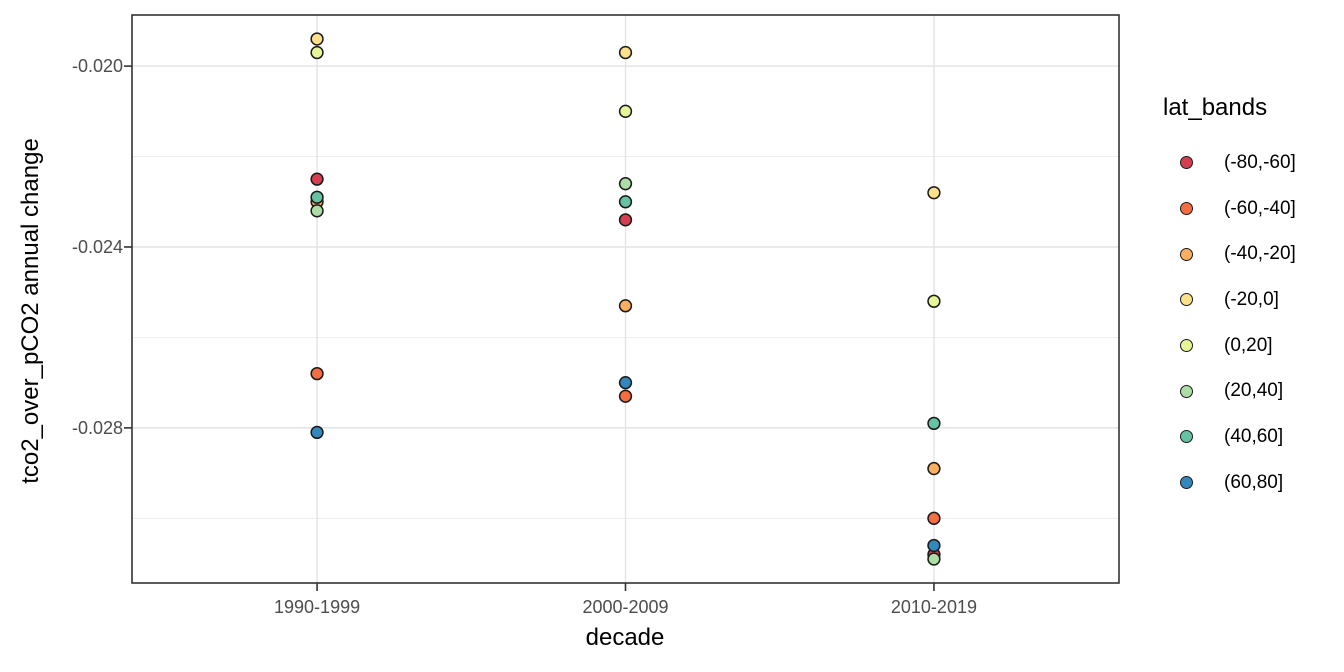 The width and height of the screenshot is (1344, 672). What do you see at coordinates (1254, 391) in the screenshot?
I see `legend-item-label: (20,40]` at bounding box center [1254, 391].